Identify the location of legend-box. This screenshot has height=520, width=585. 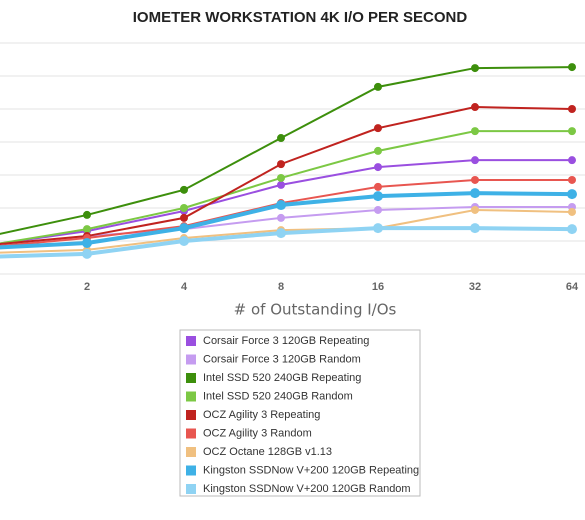
(300, 413).